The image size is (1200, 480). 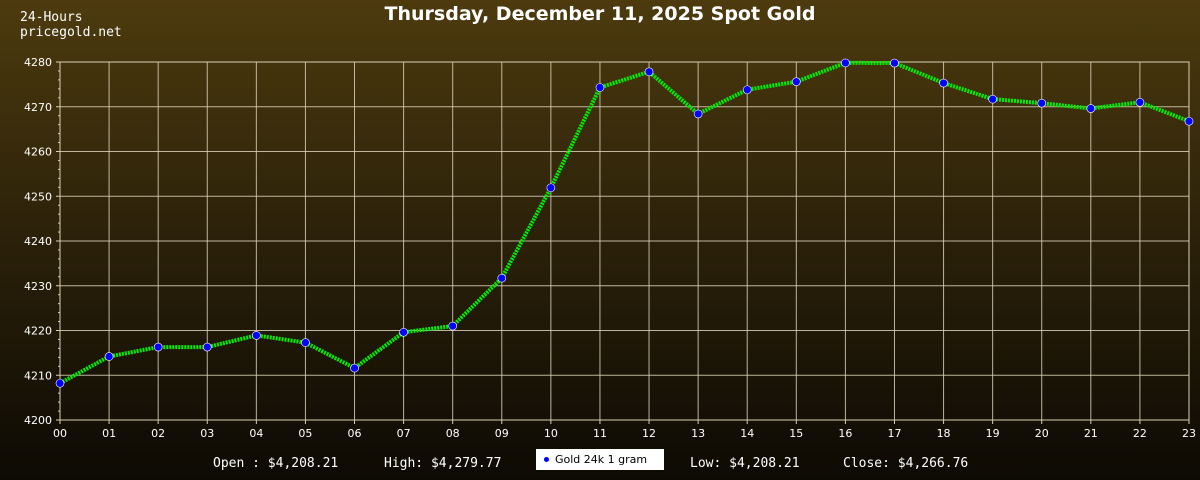 I want to click on y-tick-label: 4270, so click(x=38, y=107).